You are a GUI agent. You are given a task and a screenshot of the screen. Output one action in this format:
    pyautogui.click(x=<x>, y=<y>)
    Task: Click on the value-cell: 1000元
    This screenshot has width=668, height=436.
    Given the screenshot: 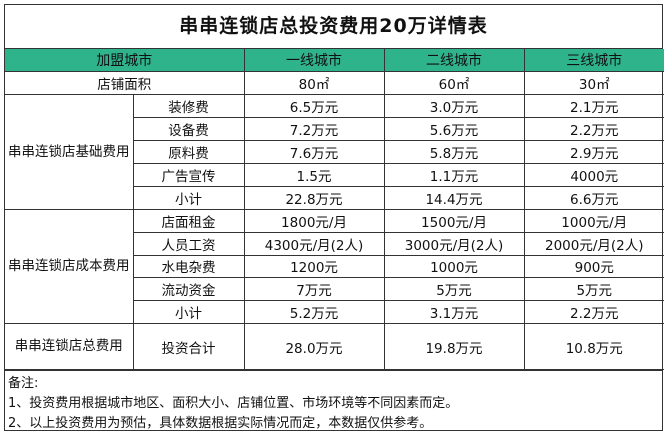 What is the action you would take?
    pyautogui.click(x=454, y=266)
    